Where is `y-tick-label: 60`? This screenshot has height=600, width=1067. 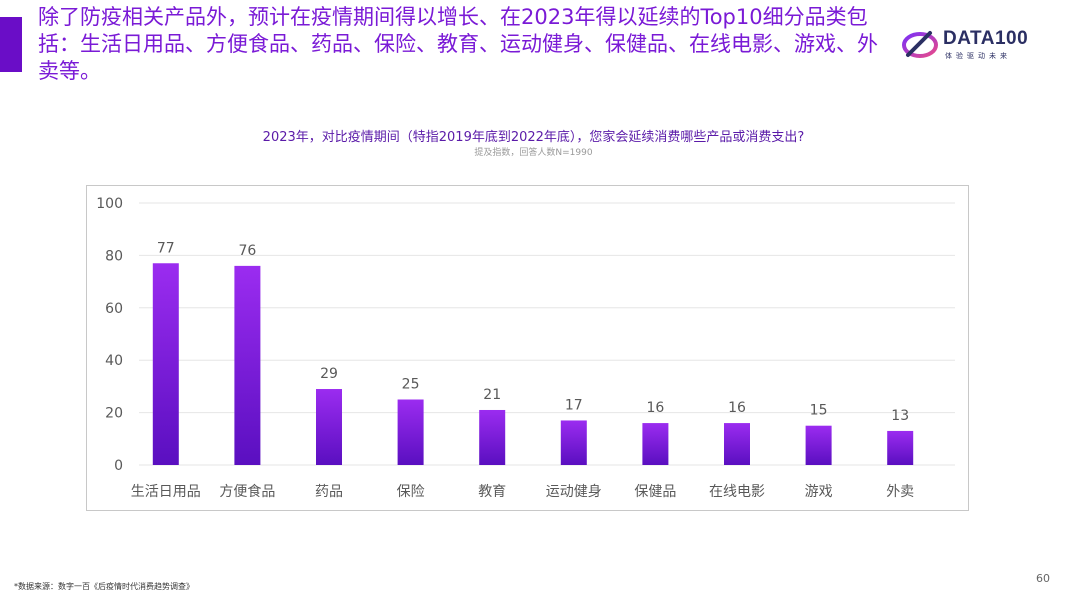
y-tick-label: 60 is located at coordinates (114, 309).